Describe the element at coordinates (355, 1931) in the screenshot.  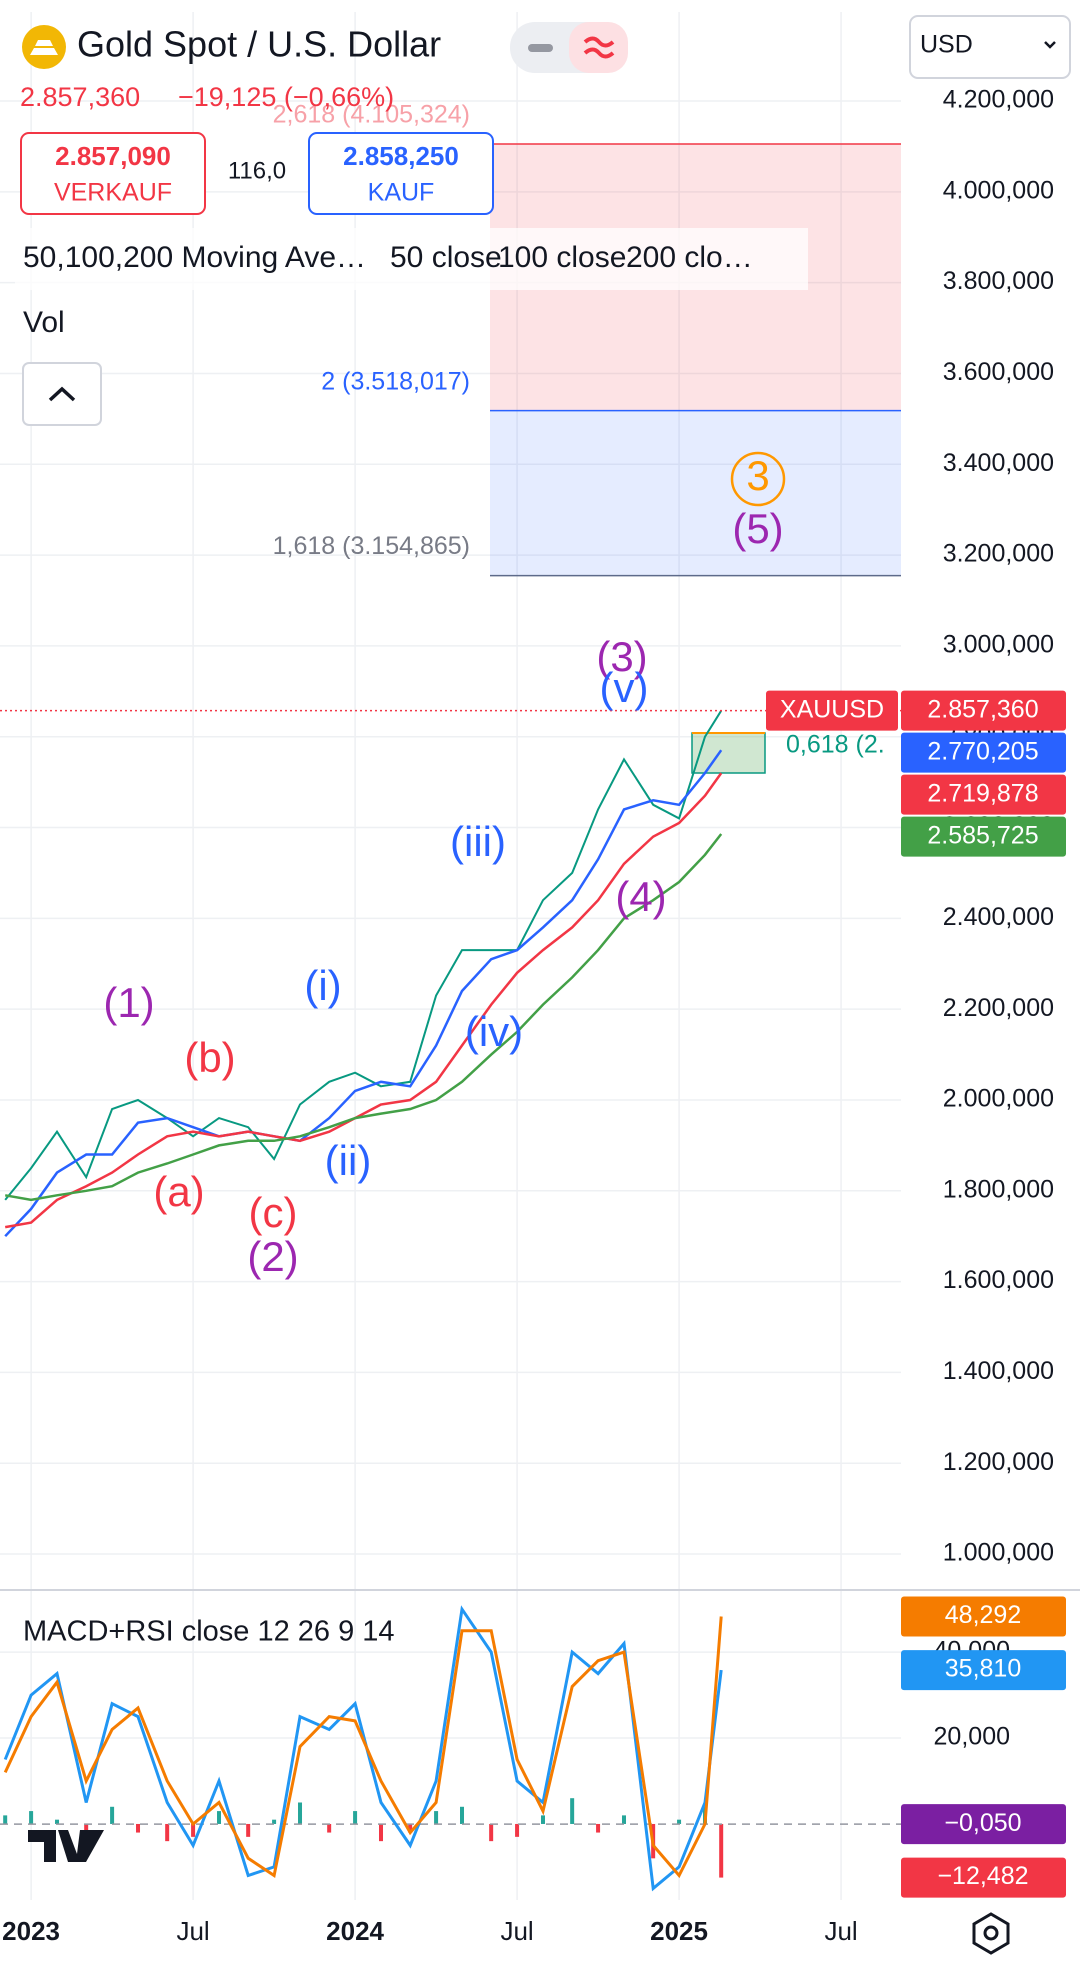
I see `x-tick-label: 2024` at that location.